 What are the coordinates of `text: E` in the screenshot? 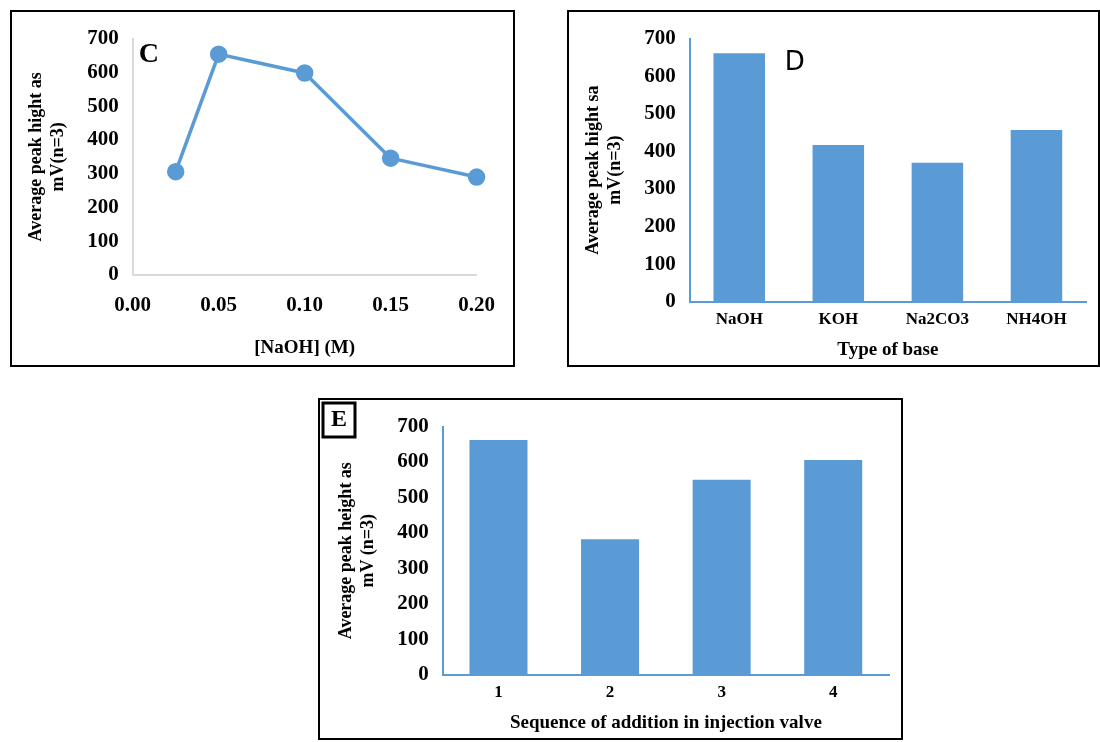 It's located at (339, 418).